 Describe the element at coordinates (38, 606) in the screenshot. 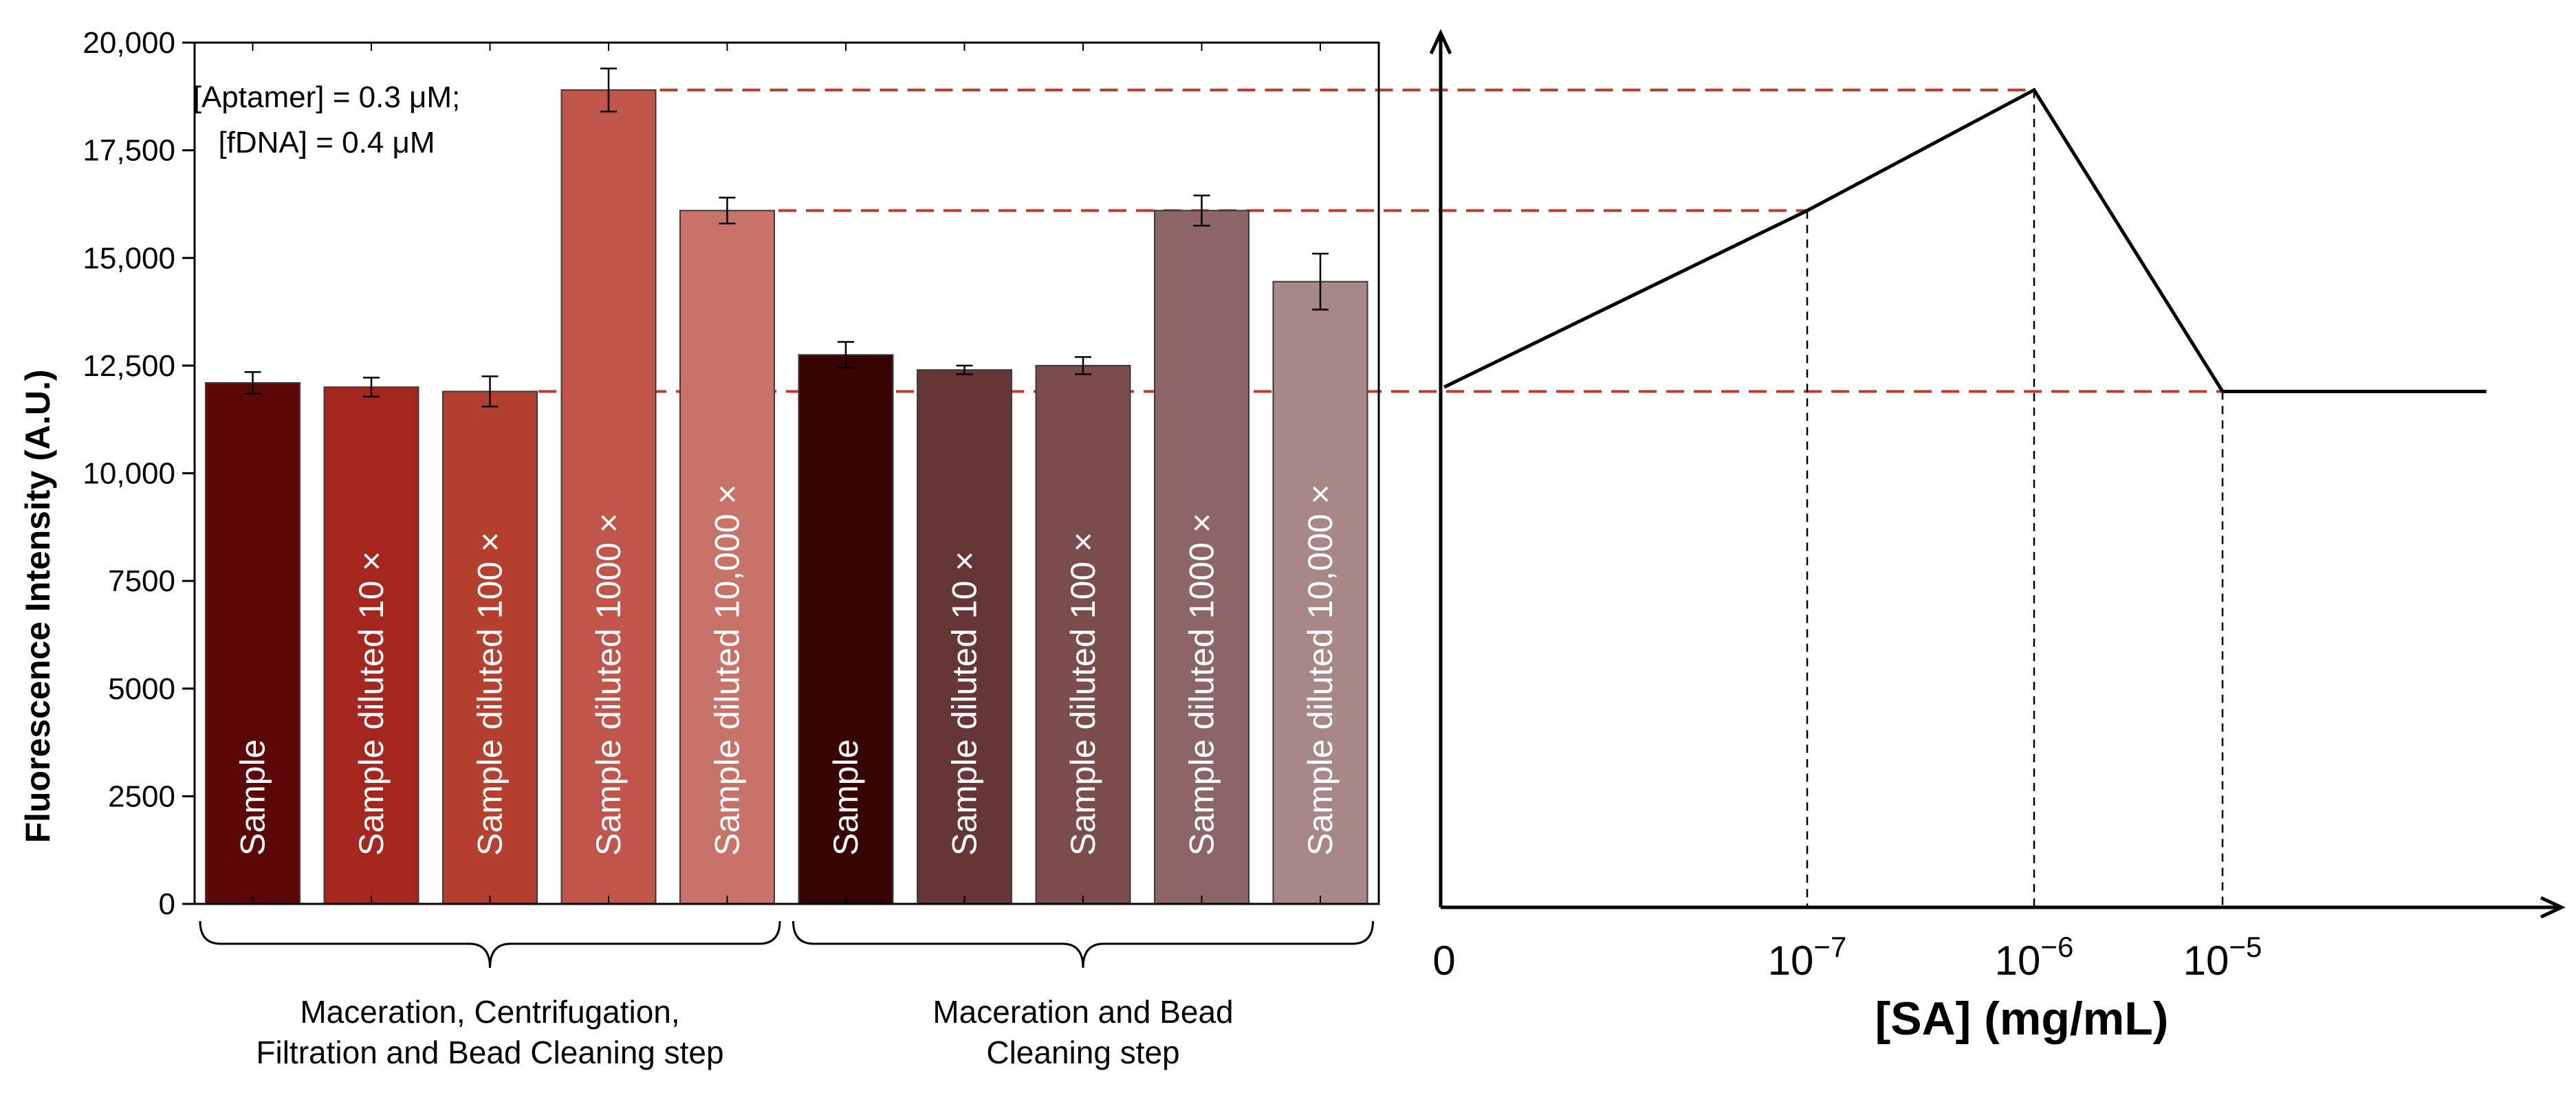

I see `y-axis-title: Fluorescence Intensity (A.U.)` at that location.